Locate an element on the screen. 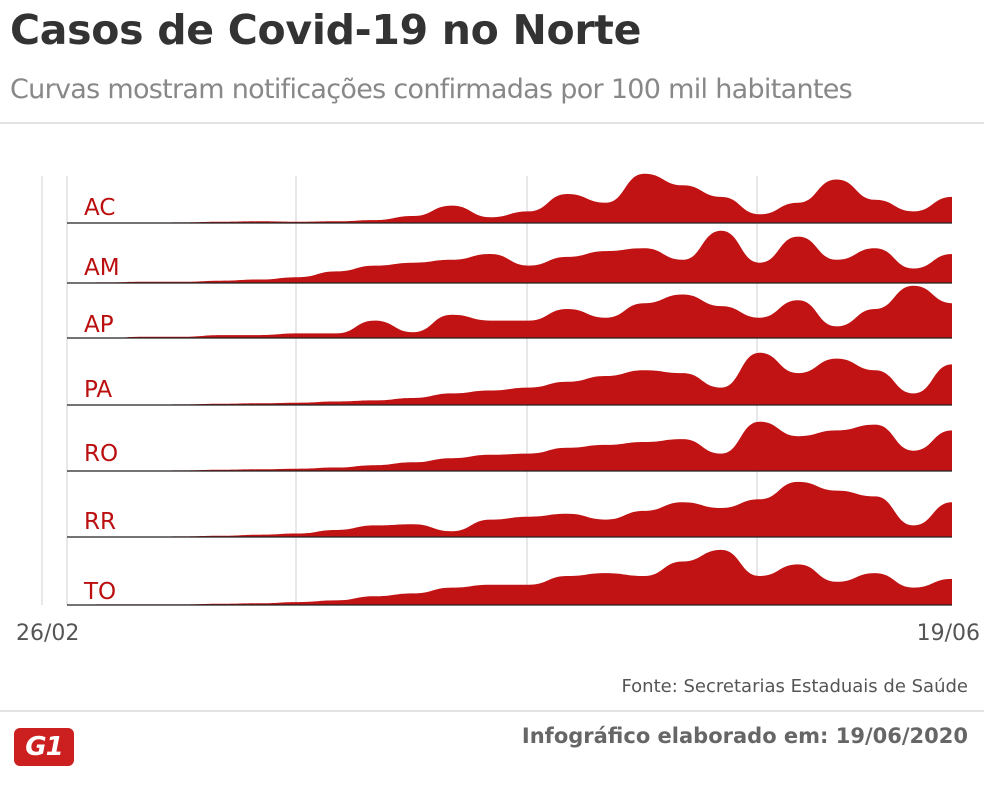 The width and height of the screenshot is (984, 787). g1-logo: G1 is located at coordinates (44, 747).